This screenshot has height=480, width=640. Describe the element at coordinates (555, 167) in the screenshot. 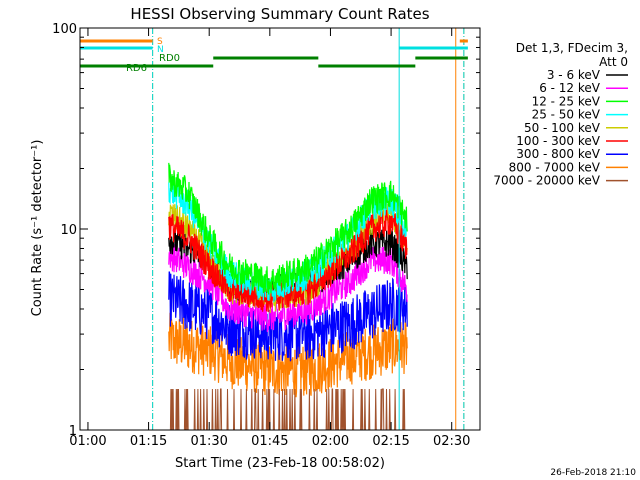

I see `legend-label-7: 800 - 7000 keV` at that location.